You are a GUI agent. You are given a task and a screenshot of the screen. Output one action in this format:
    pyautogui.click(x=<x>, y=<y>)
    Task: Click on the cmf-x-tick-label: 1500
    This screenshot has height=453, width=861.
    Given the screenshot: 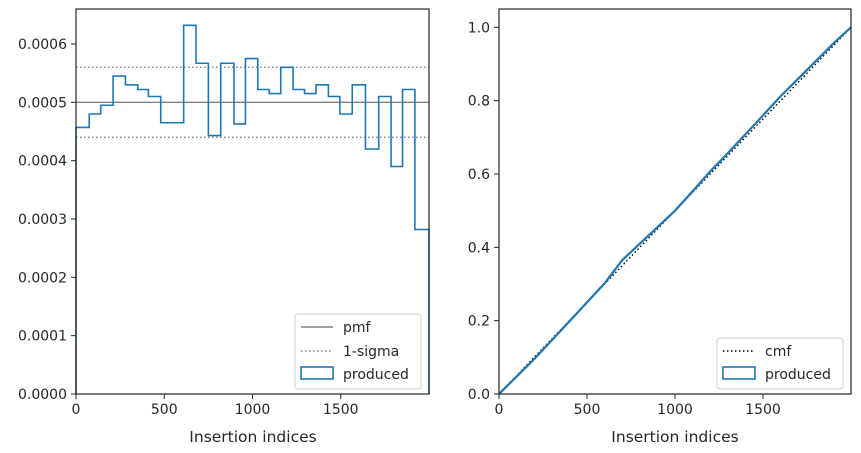 What is the action you would take?
    pyautogui.click(x=763, y=410)
    